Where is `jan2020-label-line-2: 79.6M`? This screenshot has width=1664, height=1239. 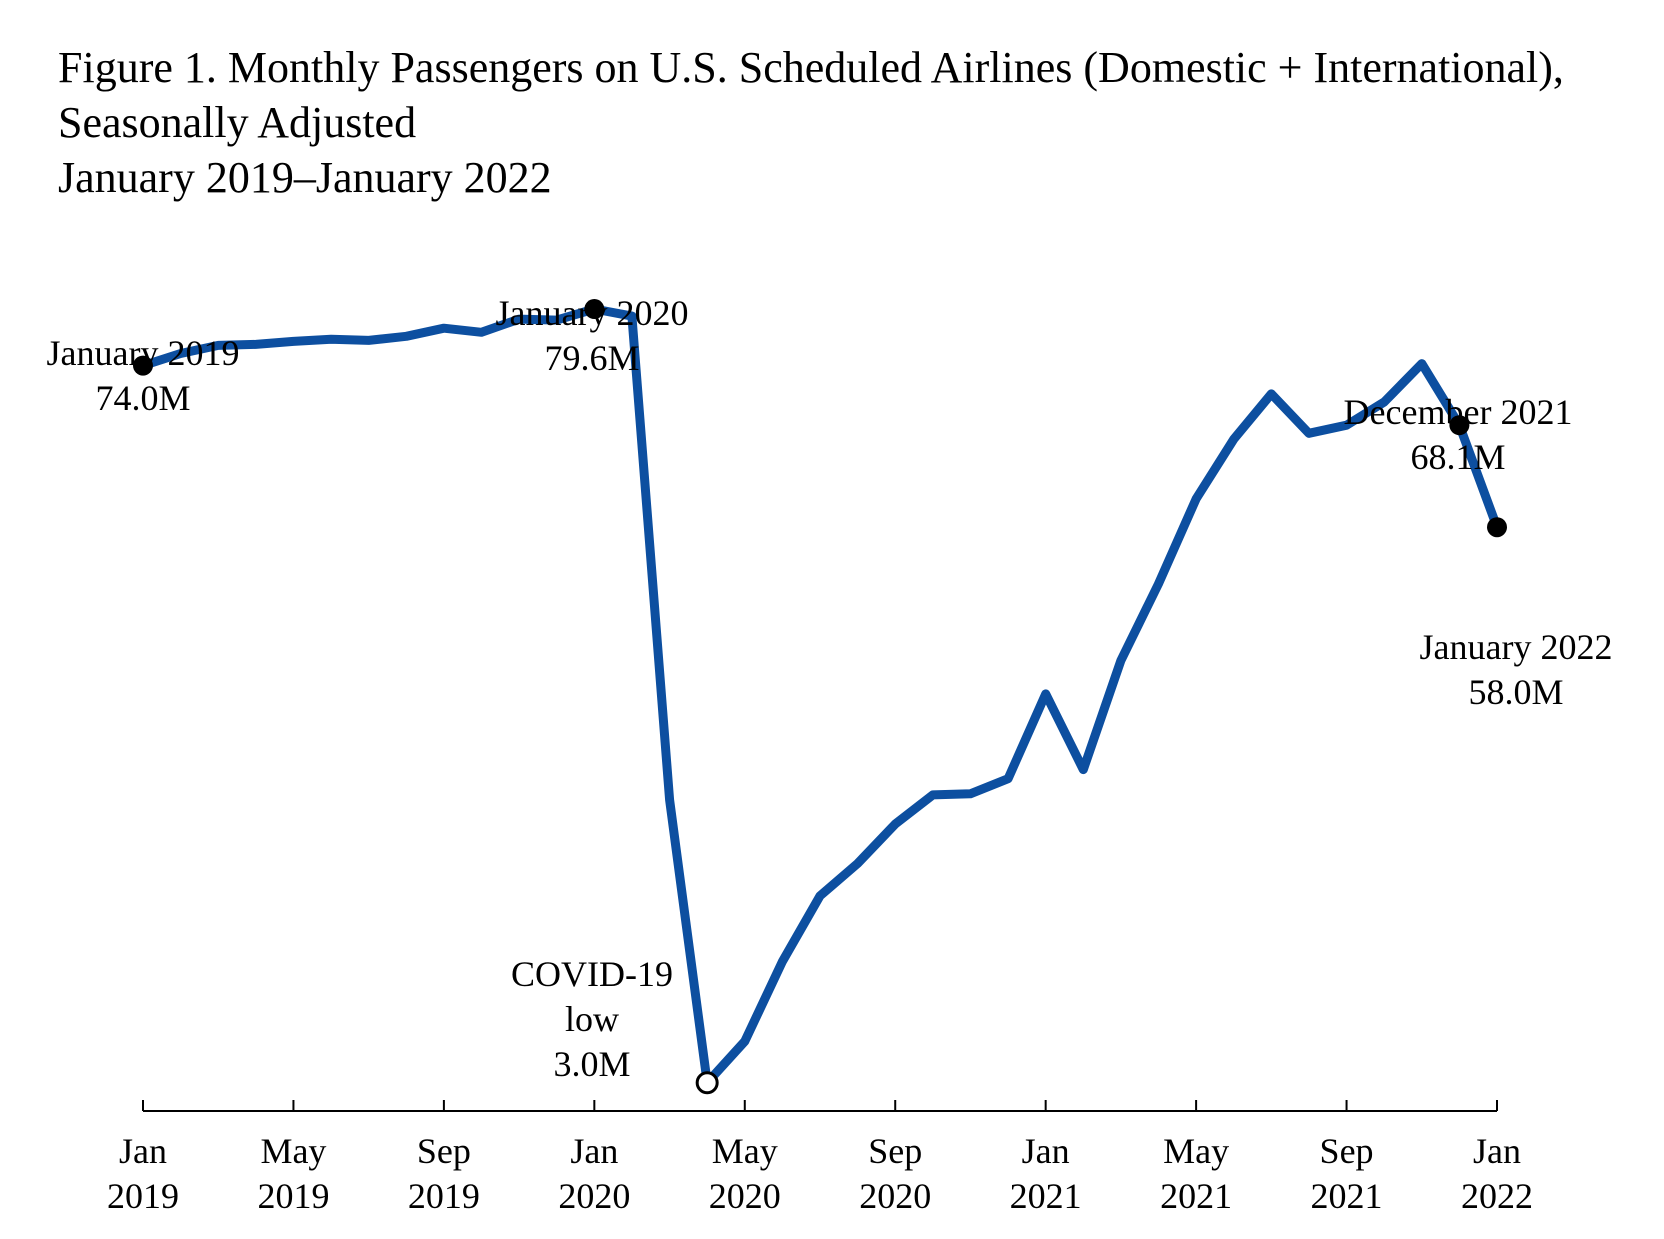 jan2020-label-line-2: 79.6M is located at coordinates (591, 358).